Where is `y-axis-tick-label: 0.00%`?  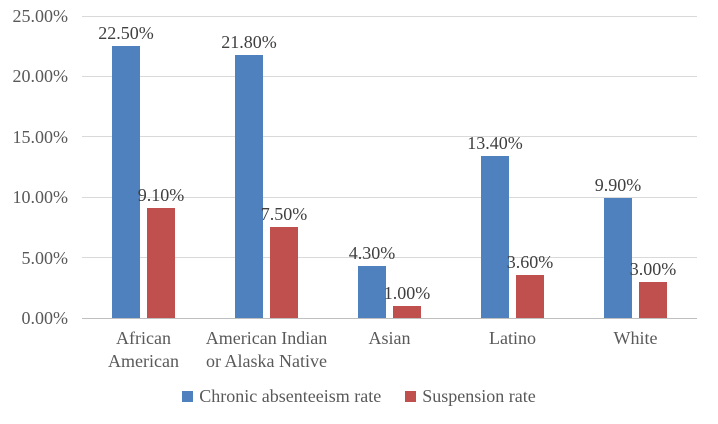
y-axis-tick-label: 0.00% is located at coordinates (45, 318).